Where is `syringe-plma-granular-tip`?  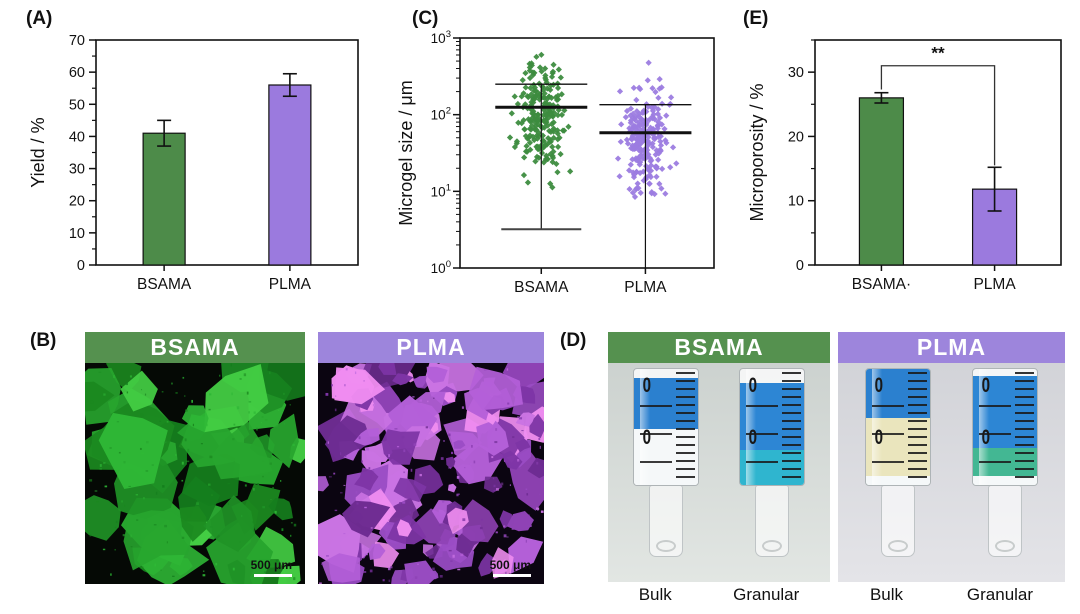 syringe-plma-granular-tip is located at coordinates (1005, 521).